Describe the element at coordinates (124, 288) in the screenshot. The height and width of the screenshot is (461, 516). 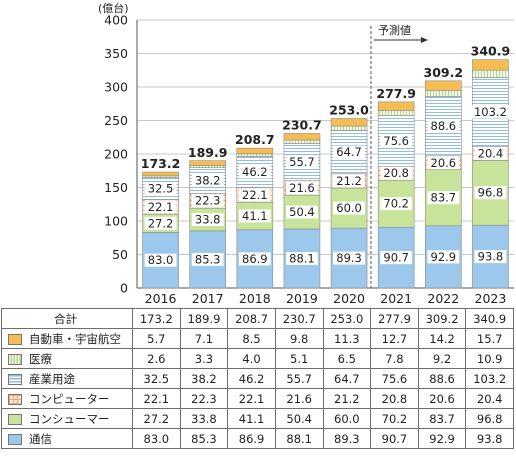
I see `y-tick-label: 0` at that location.